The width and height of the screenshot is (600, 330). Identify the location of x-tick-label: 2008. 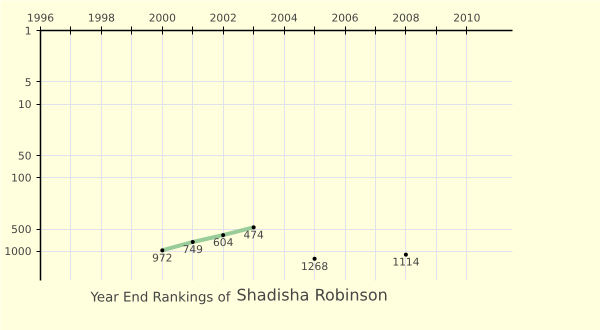
(406, 18).